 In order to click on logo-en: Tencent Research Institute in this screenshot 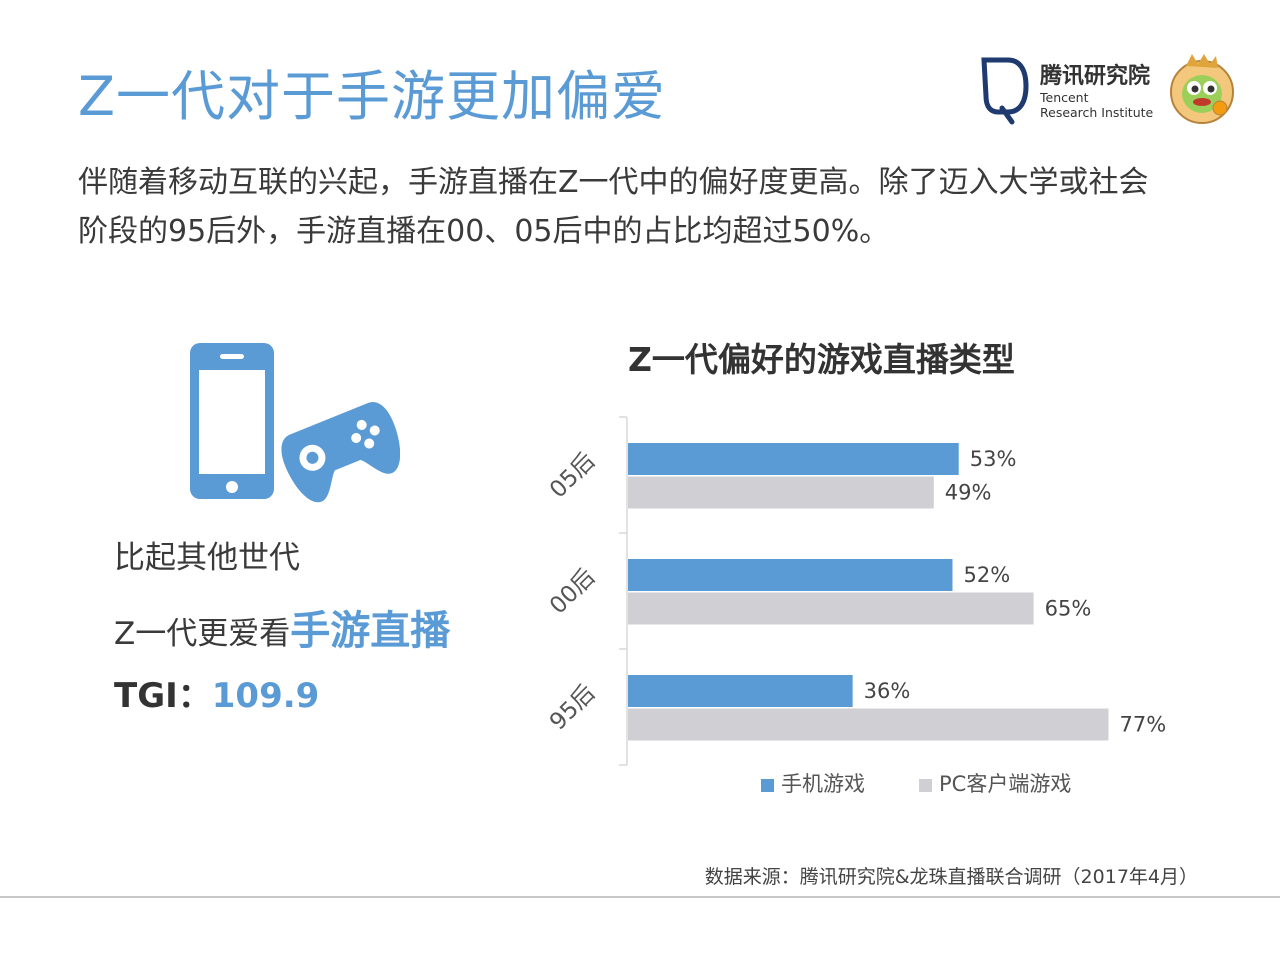, I will do `click(1096, 105)`.